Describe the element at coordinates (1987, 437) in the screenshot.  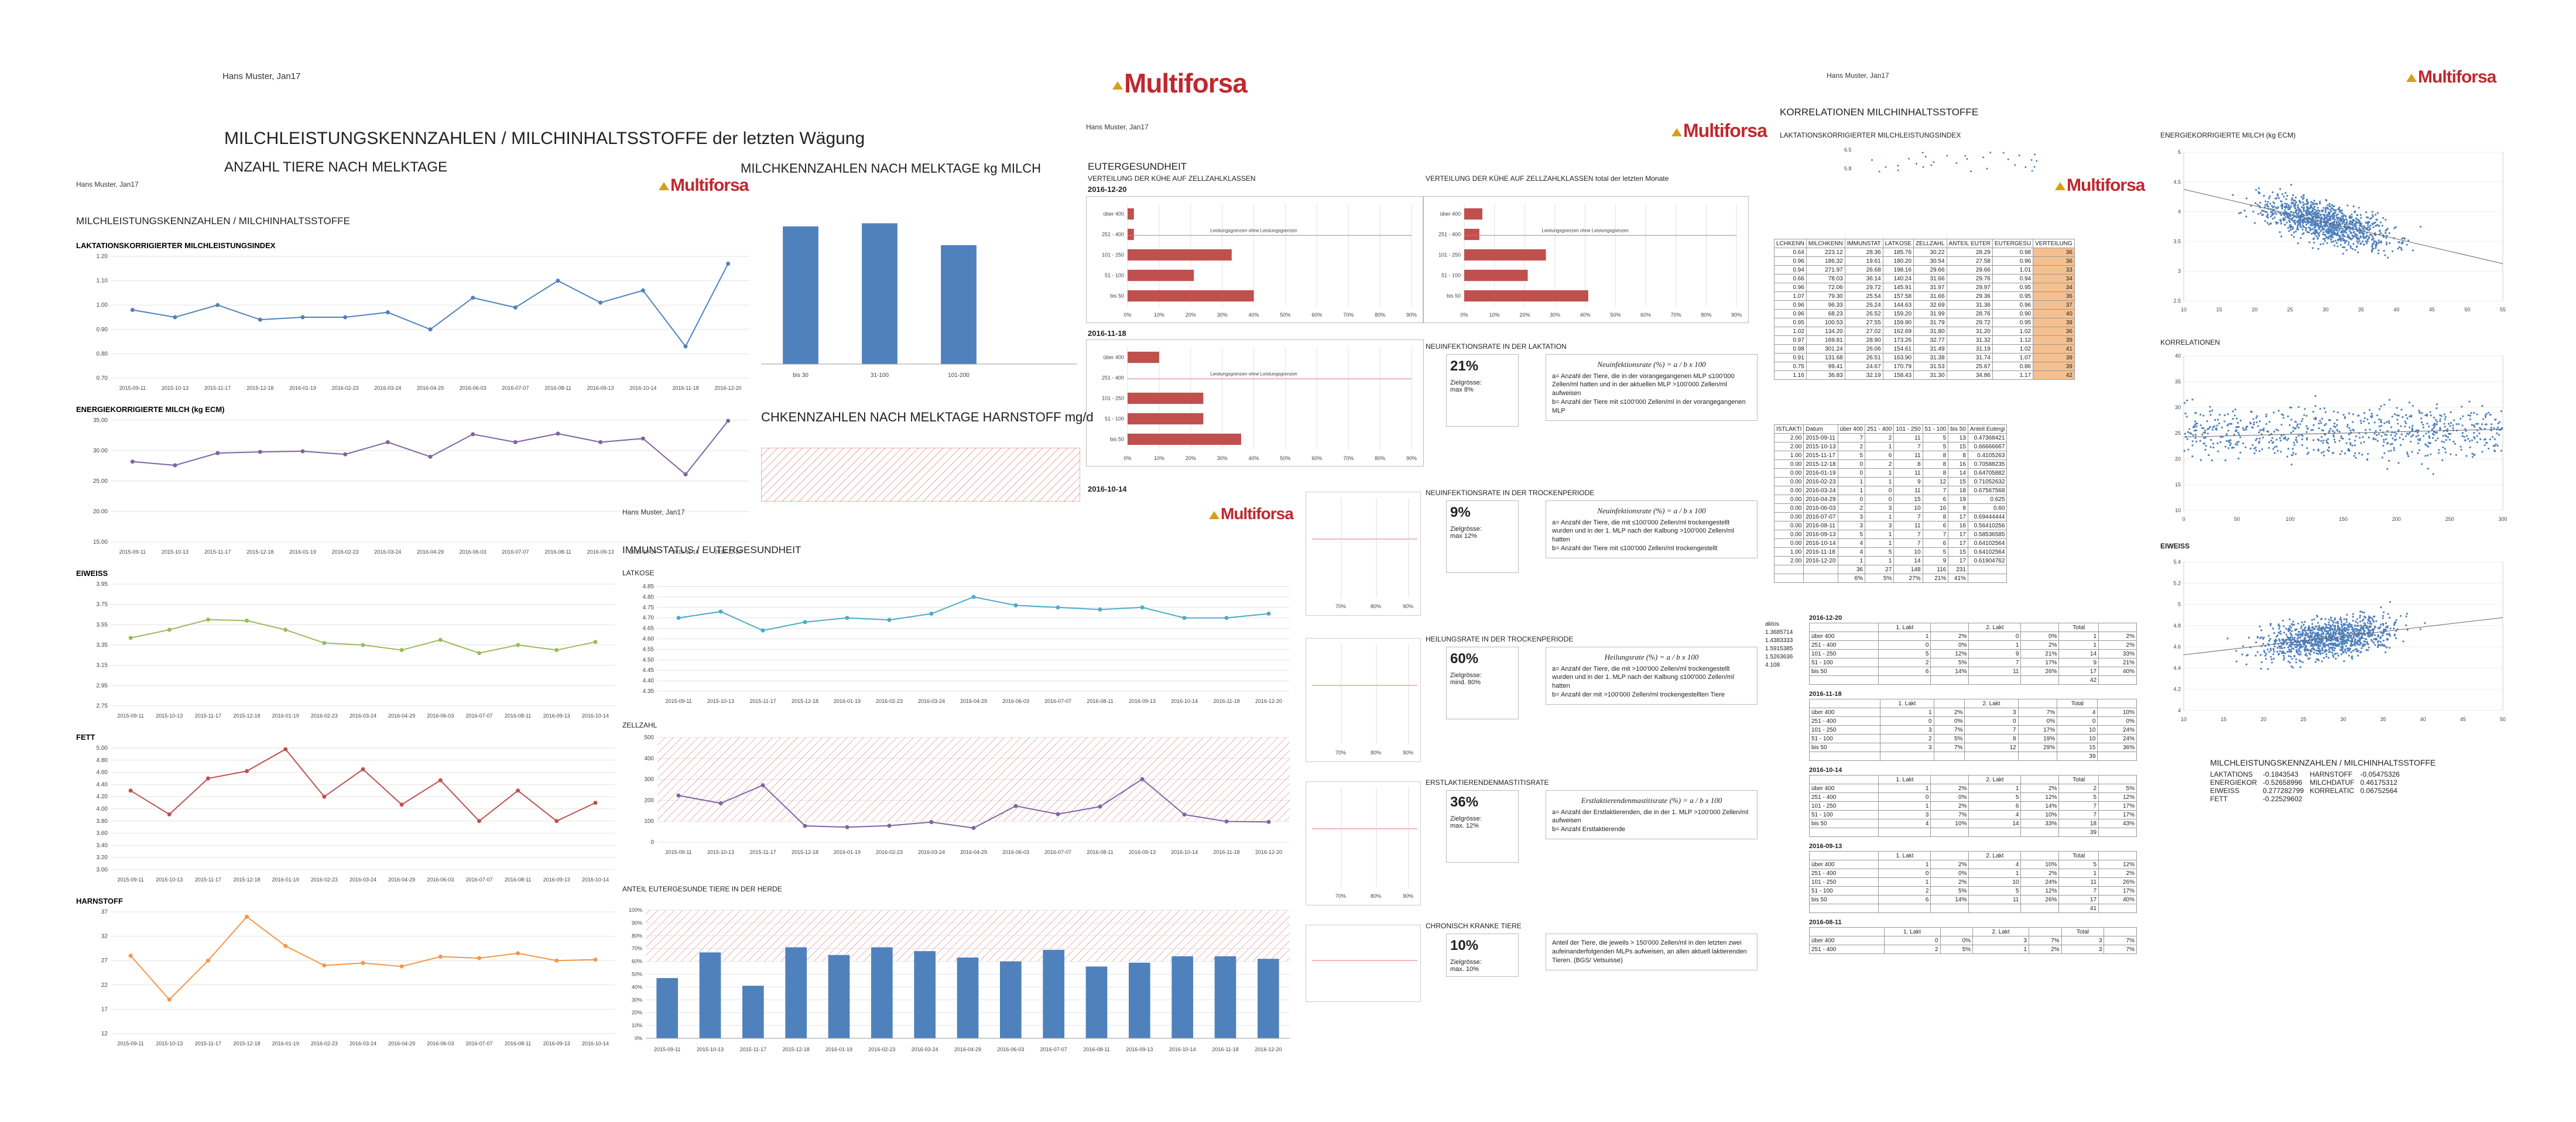
I see `table-cell: 0.47368421` at that location.